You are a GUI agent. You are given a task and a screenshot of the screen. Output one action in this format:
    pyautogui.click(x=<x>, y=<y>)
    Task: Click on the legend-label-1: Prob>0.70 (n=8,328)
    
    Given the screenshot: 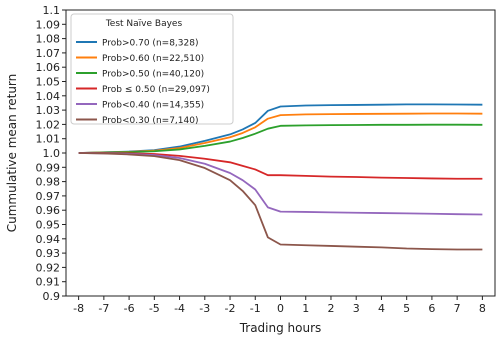 What is the action you would take?
    pyautogui.click(x=150, y=44)
    